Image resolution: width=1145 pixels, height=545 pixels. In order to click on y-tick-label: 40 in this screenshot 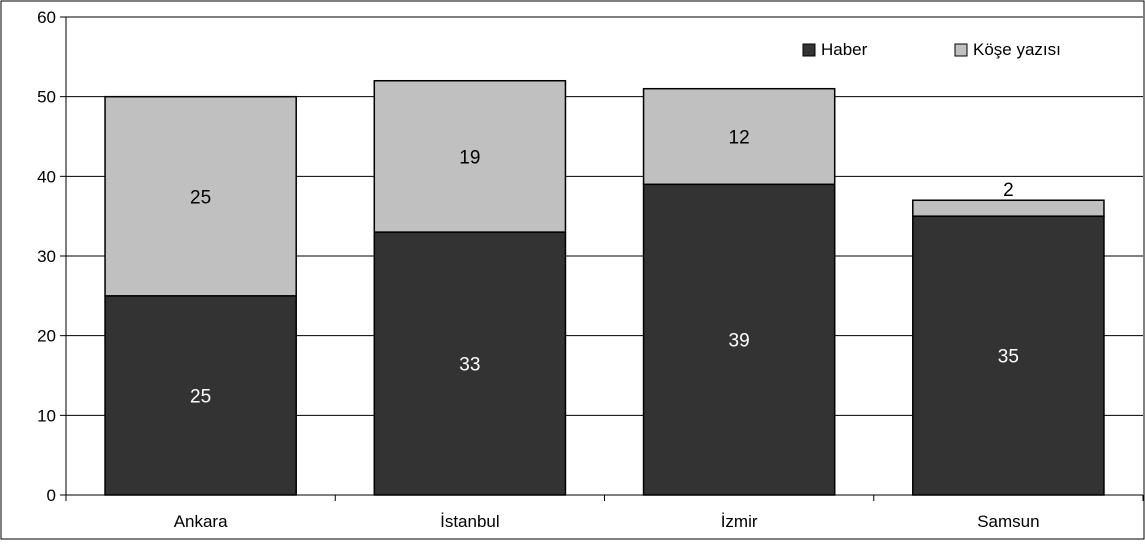, I will do `click(46, 176)`.